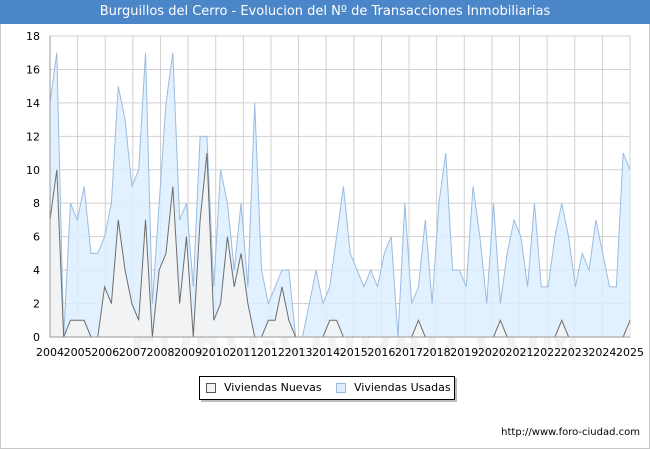 This screenshot has width=650, height=450. I want to click on y-tick-label: 18, so click(33, 36).